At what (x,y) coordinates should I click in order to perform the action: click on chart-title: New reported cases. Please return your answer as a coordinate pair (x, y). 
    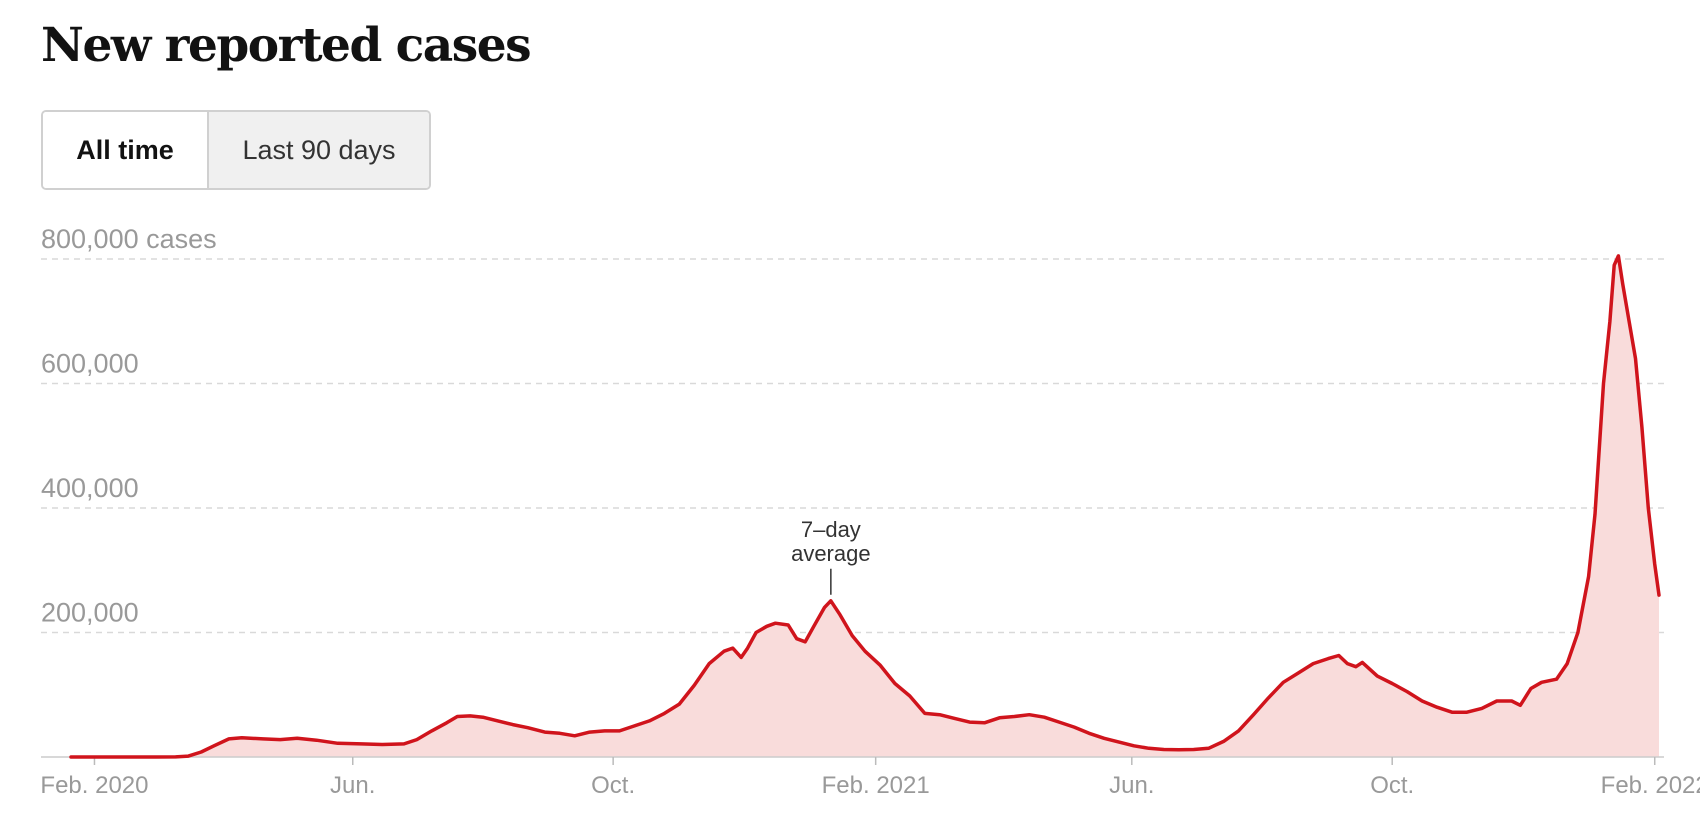
    Looking at the image, I should click on (286, 45).